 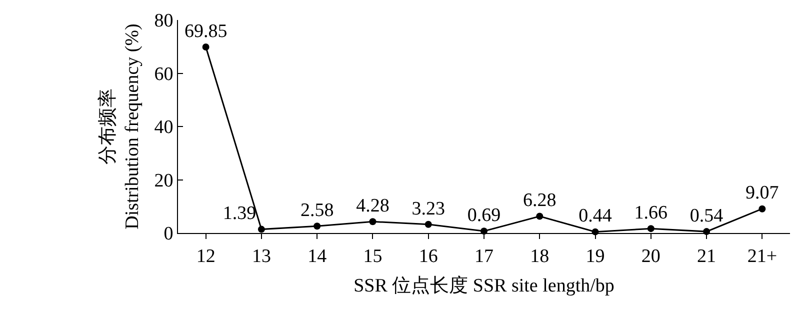 I want to click on y-tick-label: 40, so click(x=164, y=127).